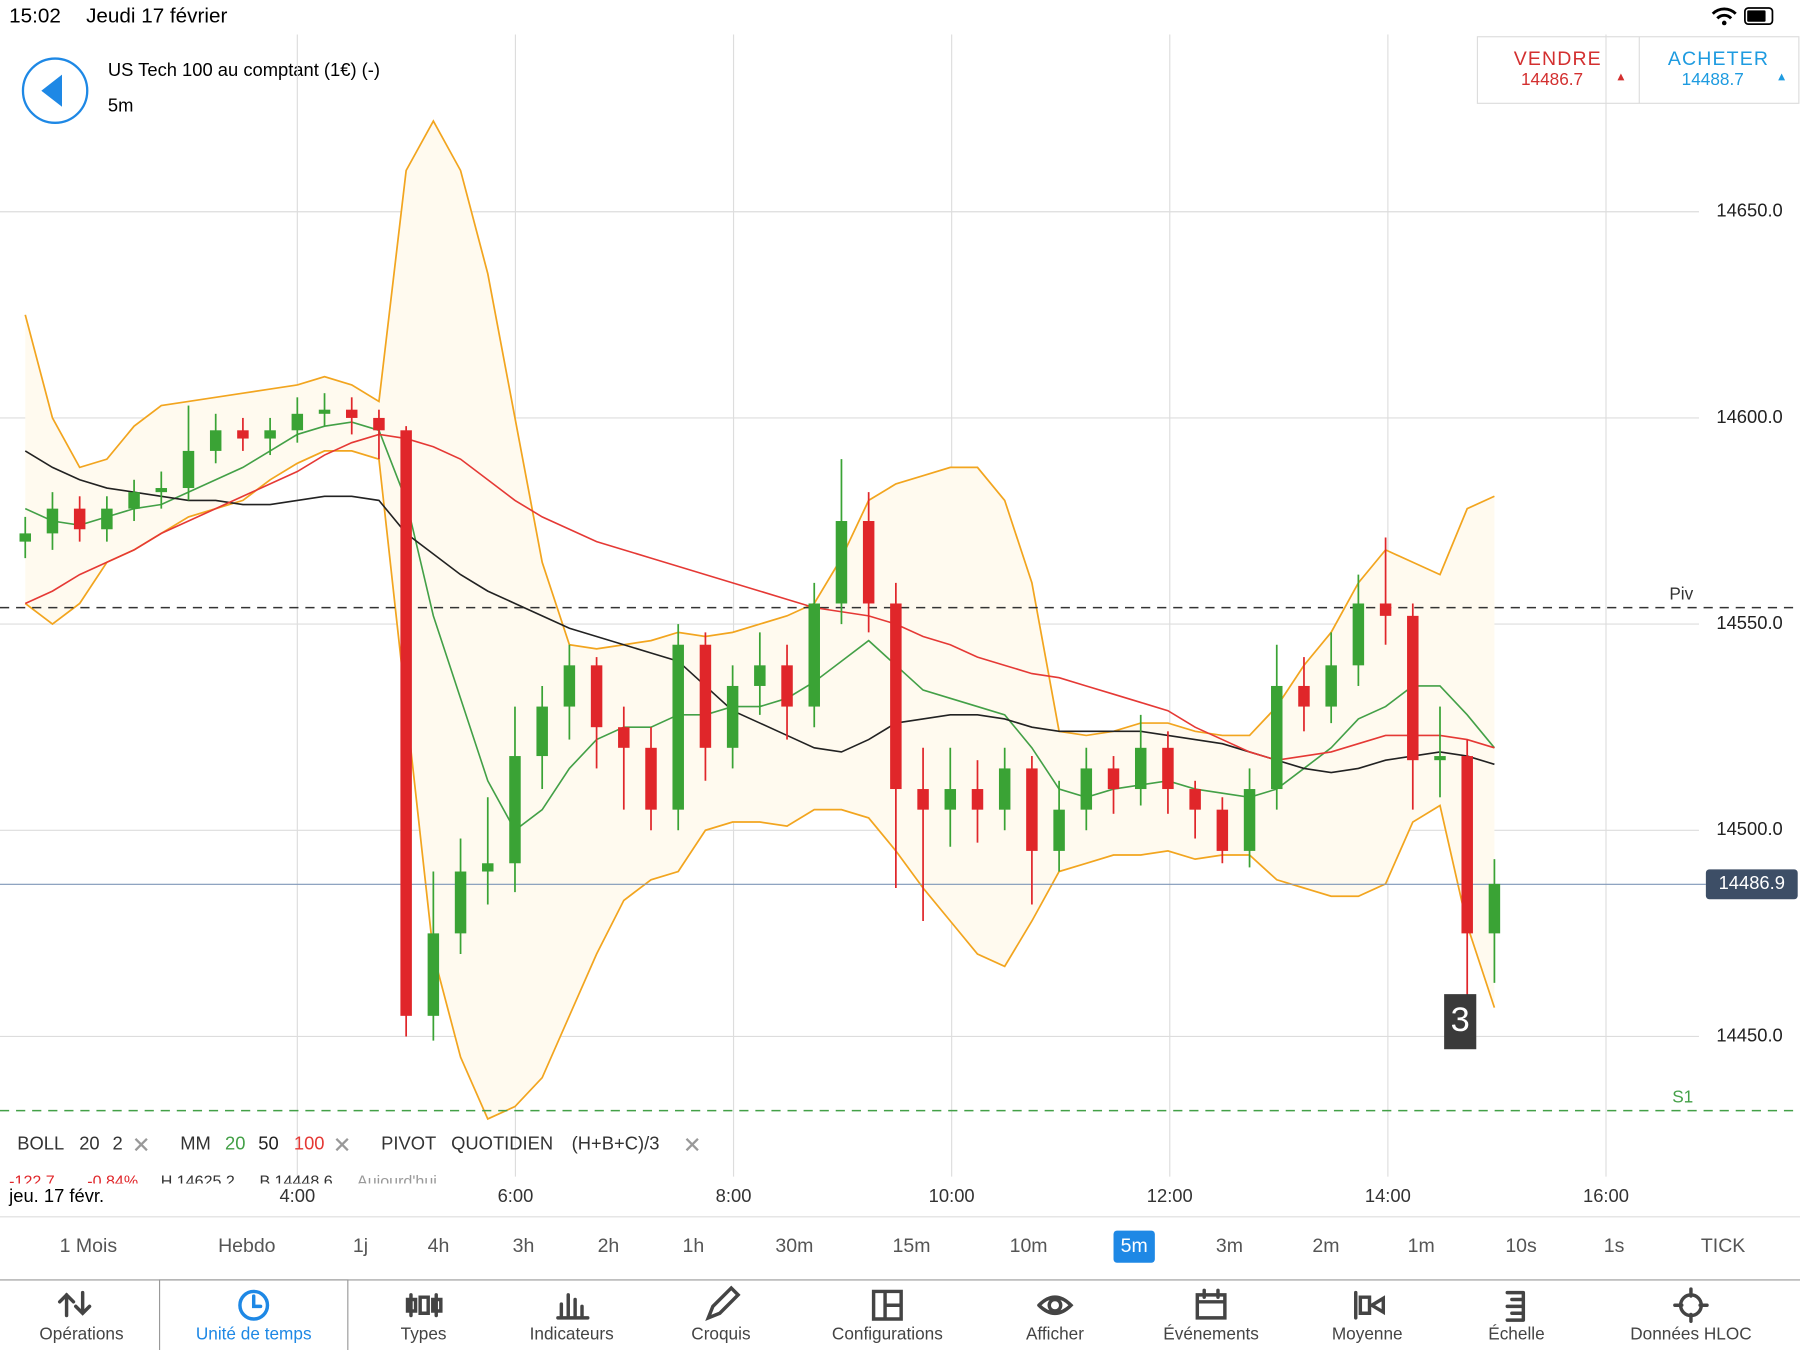  I want to click on tab-label: Afficher, so click(1055, 1334).